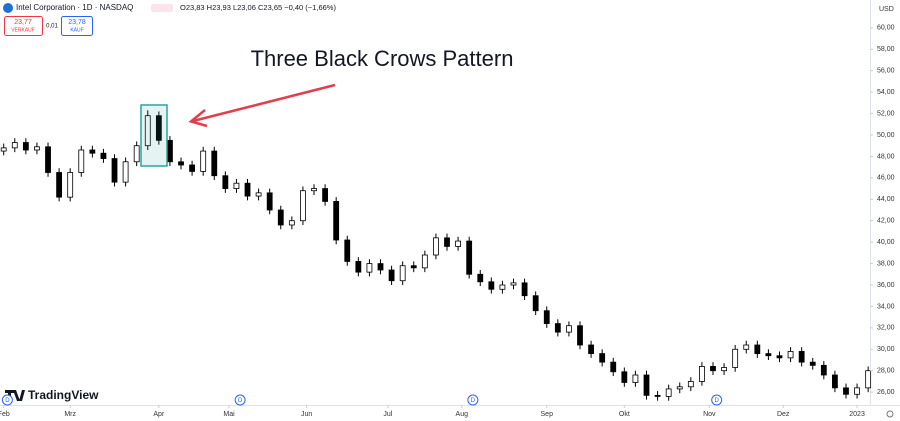 The height and width of the screenshot is (421, 900). What do you see at coordinates (77, 26) in the screenshot?
I see `buy-button` at bounding box center [77, 26].